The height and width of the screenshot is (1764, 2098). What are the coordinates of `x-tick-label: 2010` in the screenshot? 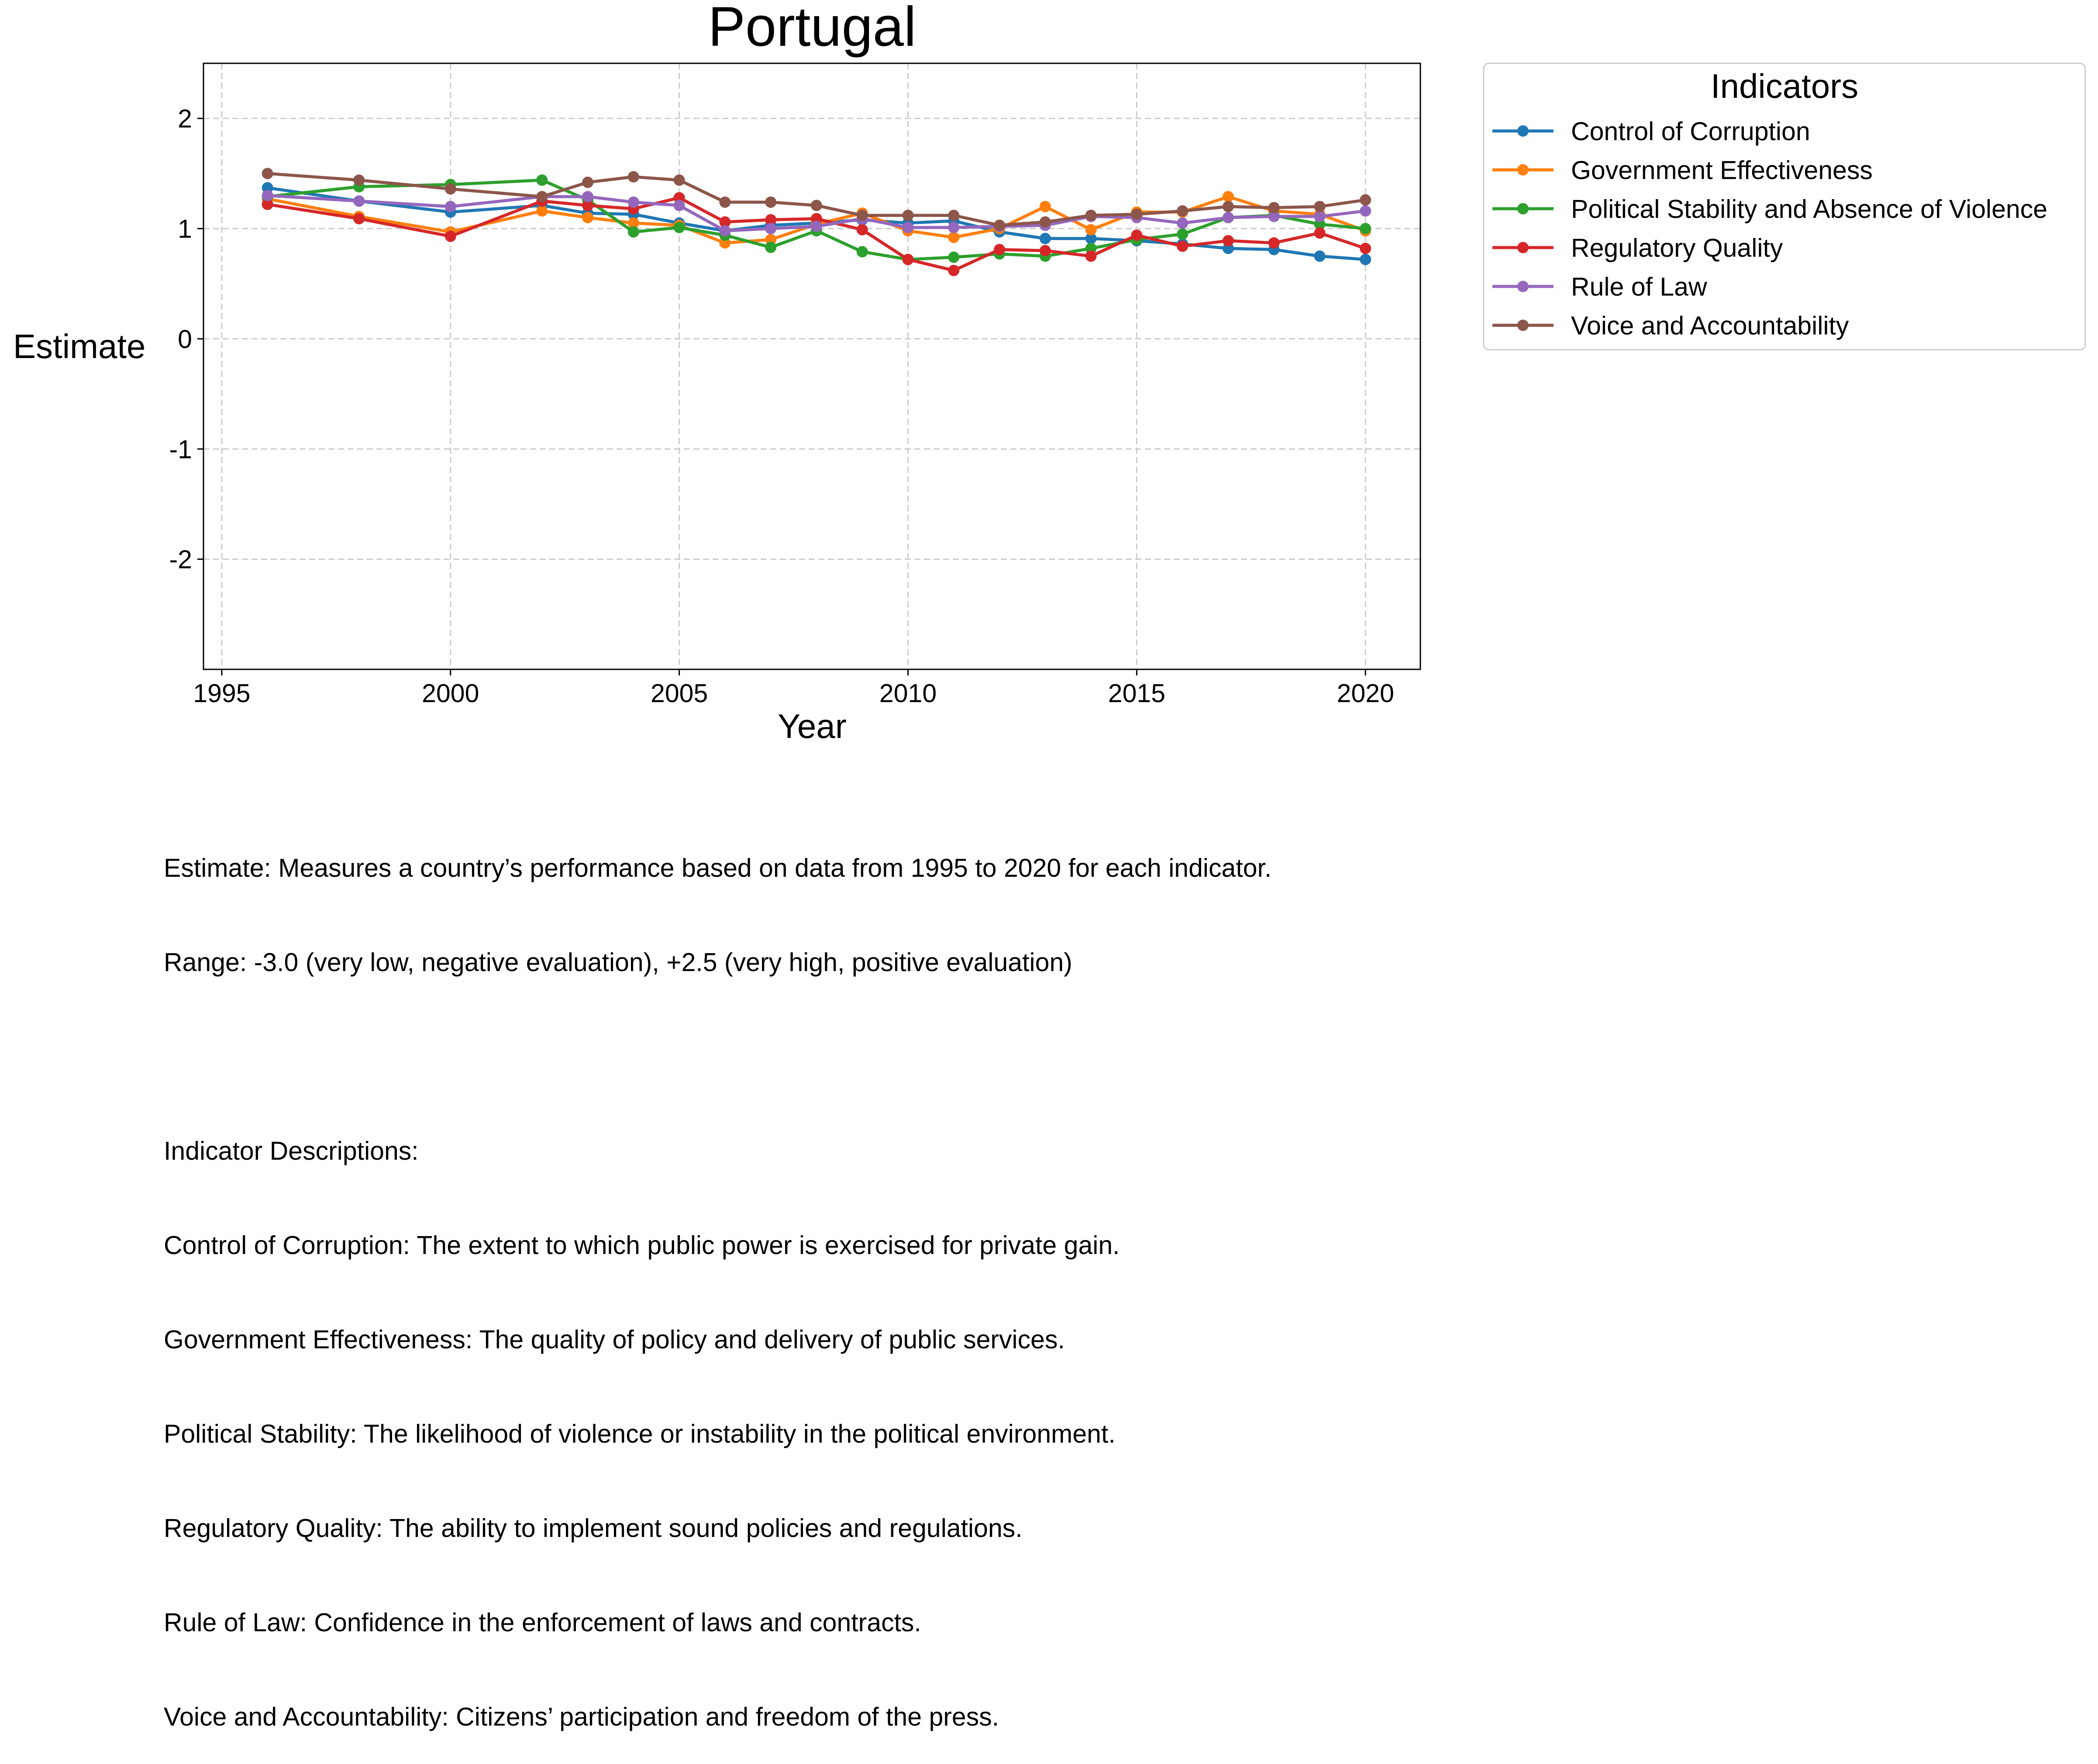 It's located at (908, 694).